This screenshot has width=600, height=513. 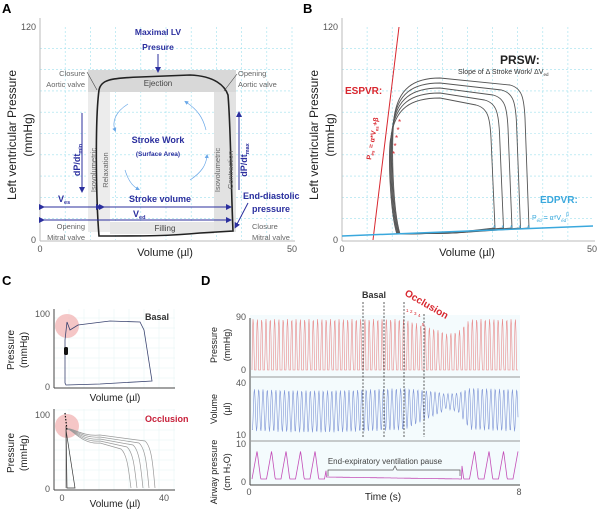 What do you see at coordinates (230, 170) in the screenshot?
I see `isovolumetric-contraction-label: Contraction` at bounding box center [230, 170].